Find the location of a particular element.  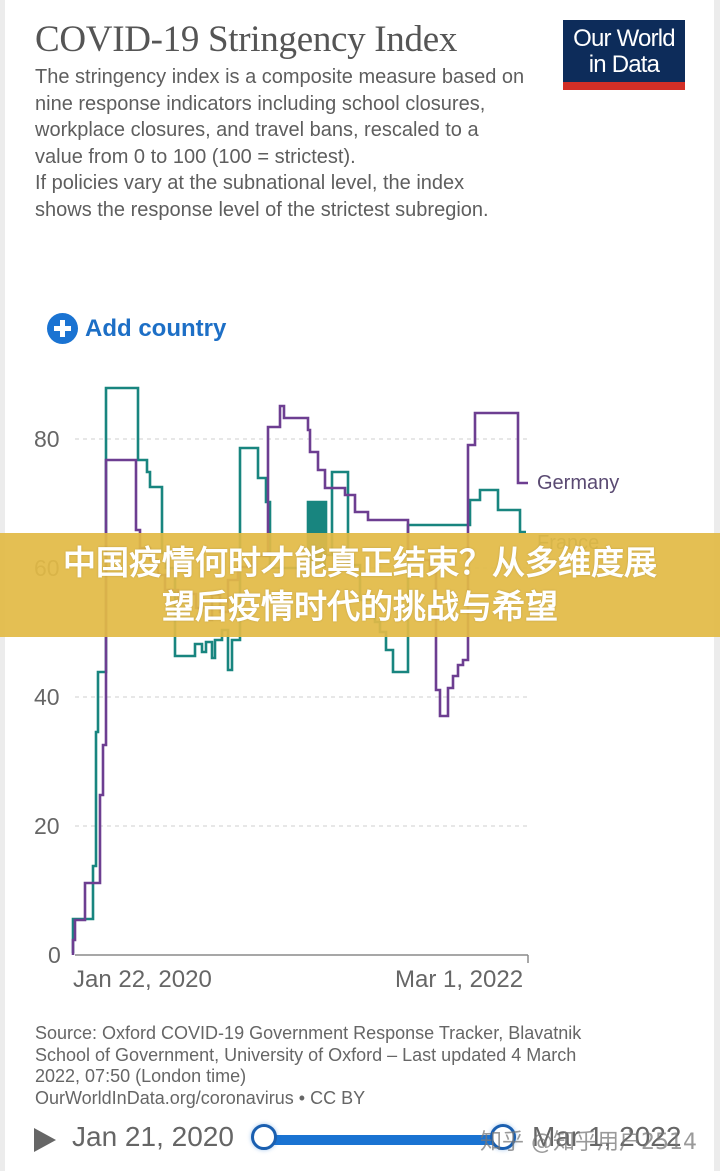

banner-line-2: 望后疫情时代的挑战与希望 is located at coordinates (360, 606).